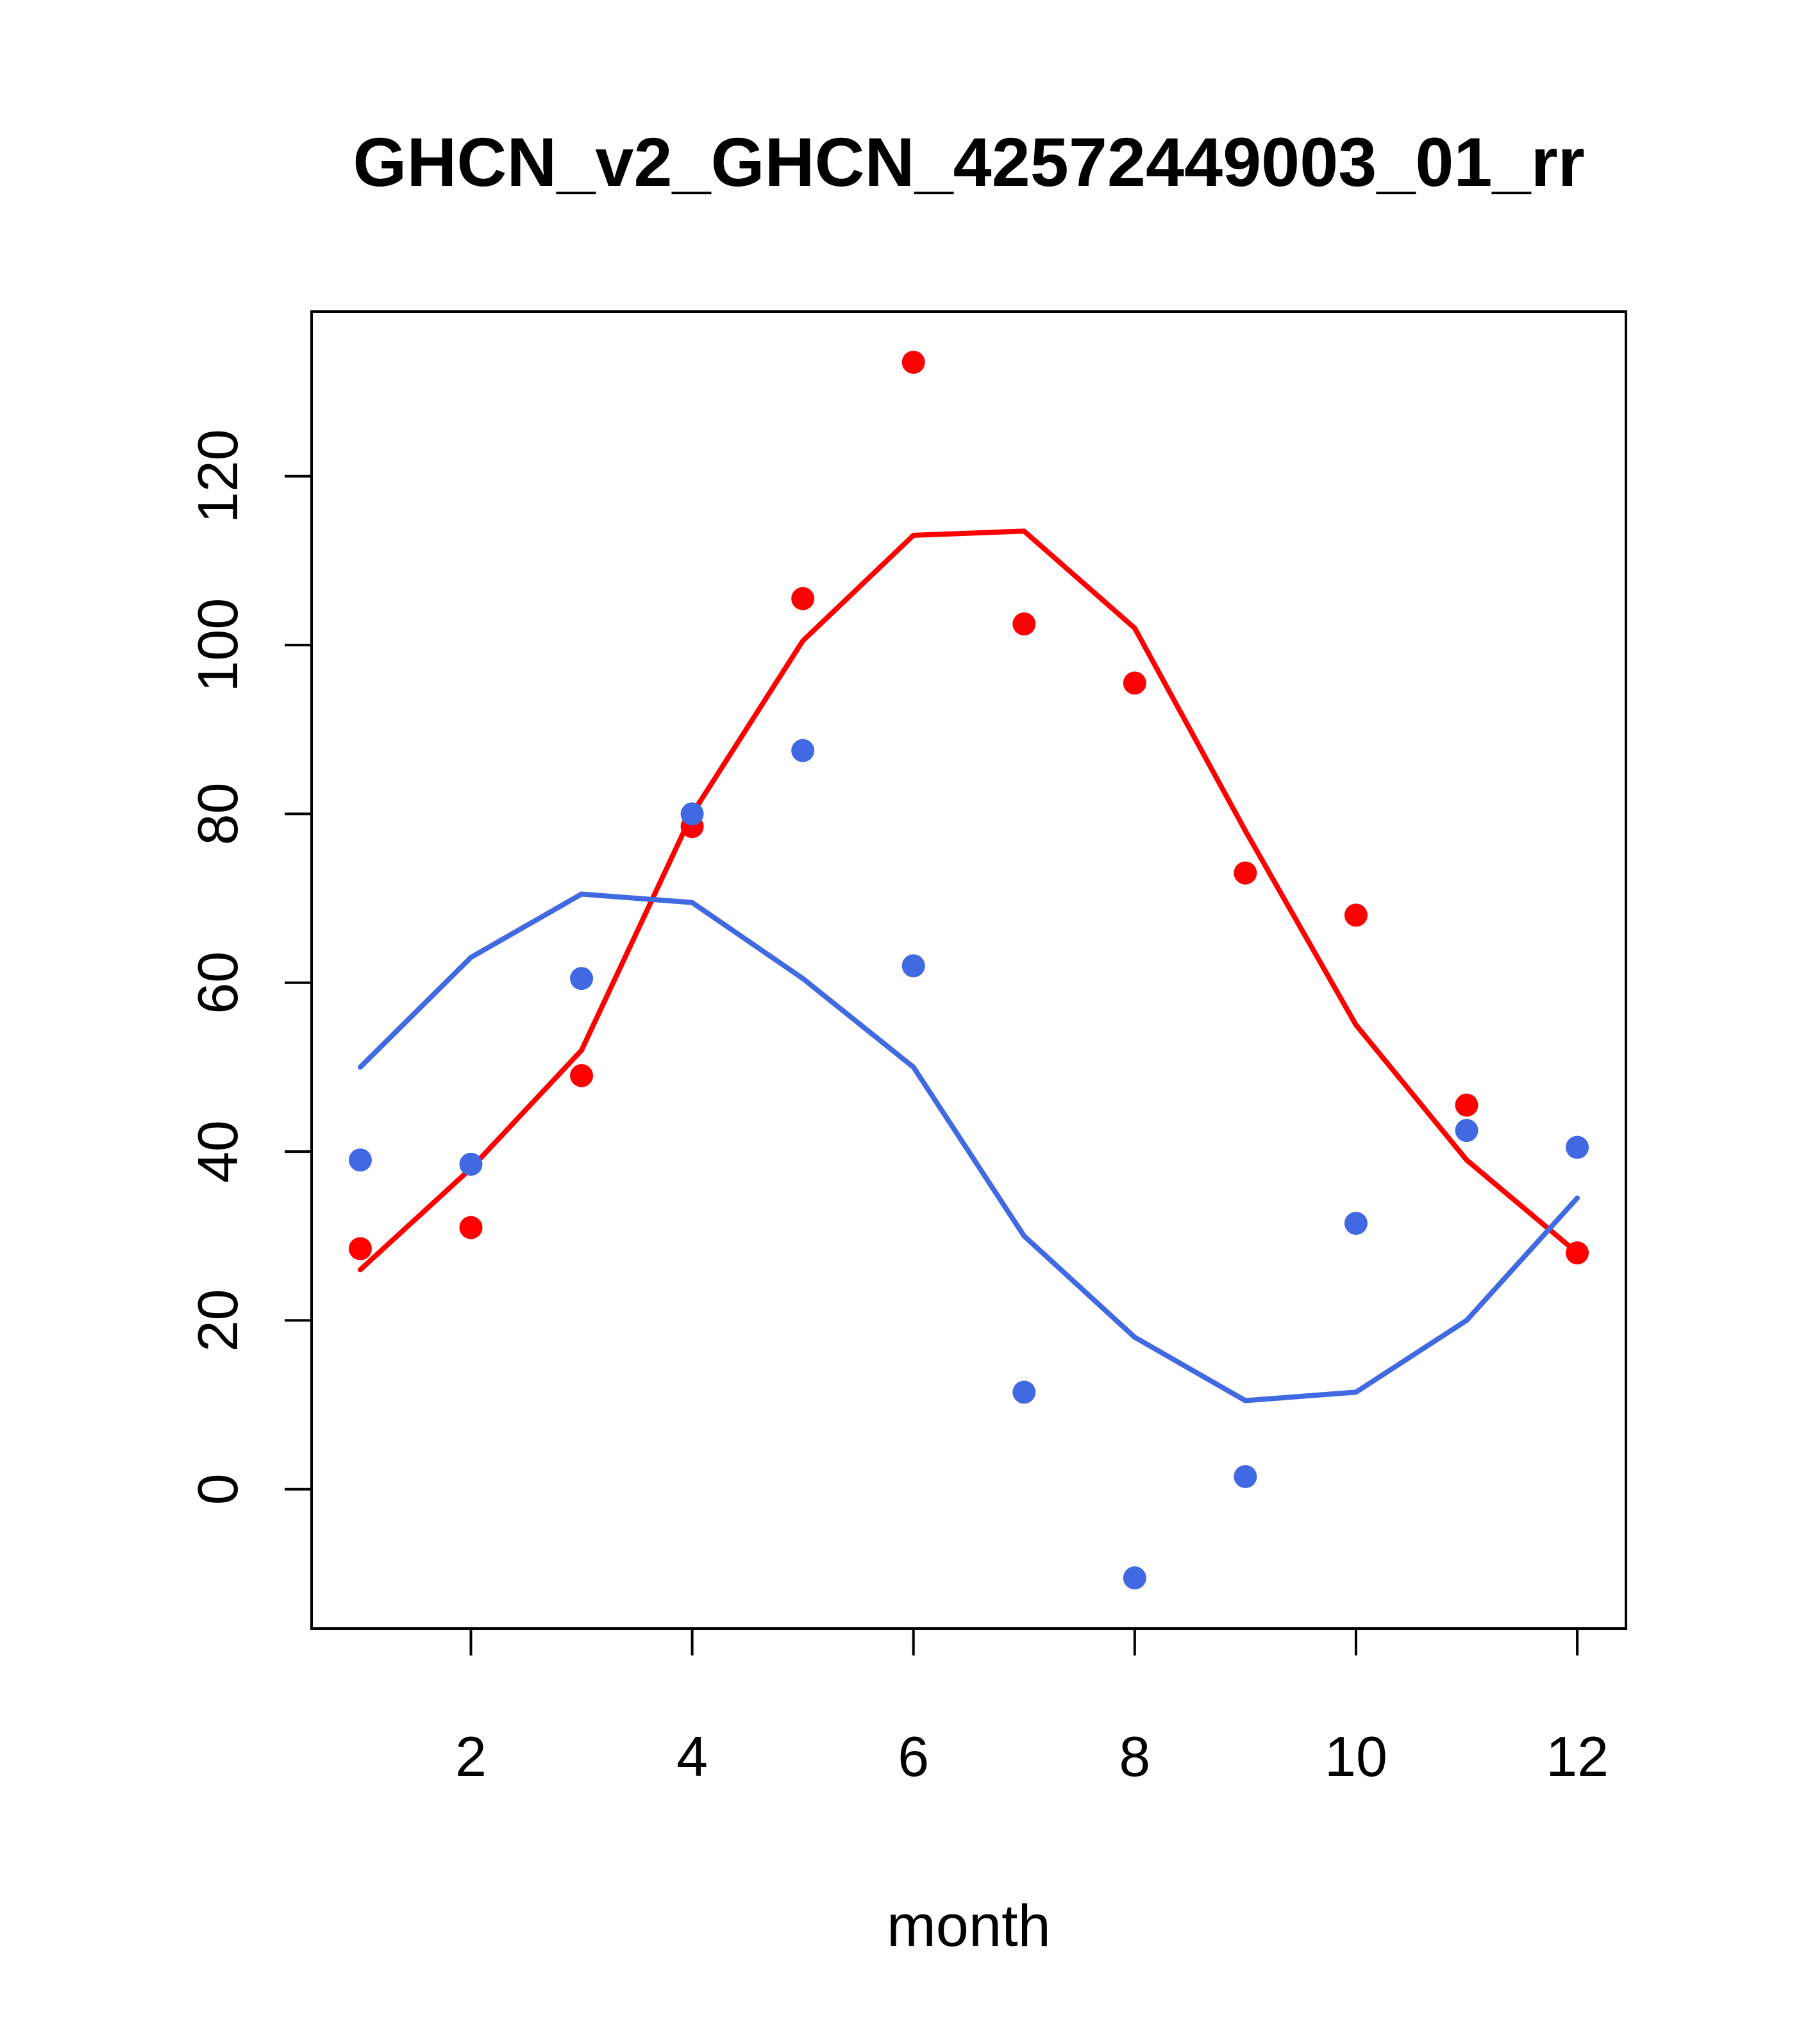  Describe the element at coordinates (1135, 1756) in the screenshot. I see `x-tick-label: 8` at that location.